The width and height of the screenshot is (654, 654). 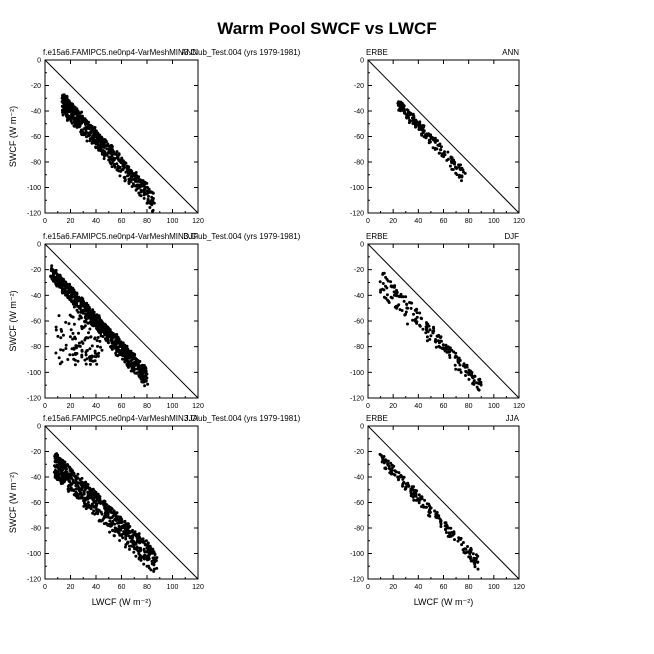 What do you see at coordinates (96, 406) in the screenshot?
I see `x-tick-label: 40` at bounding box center [96, 406].